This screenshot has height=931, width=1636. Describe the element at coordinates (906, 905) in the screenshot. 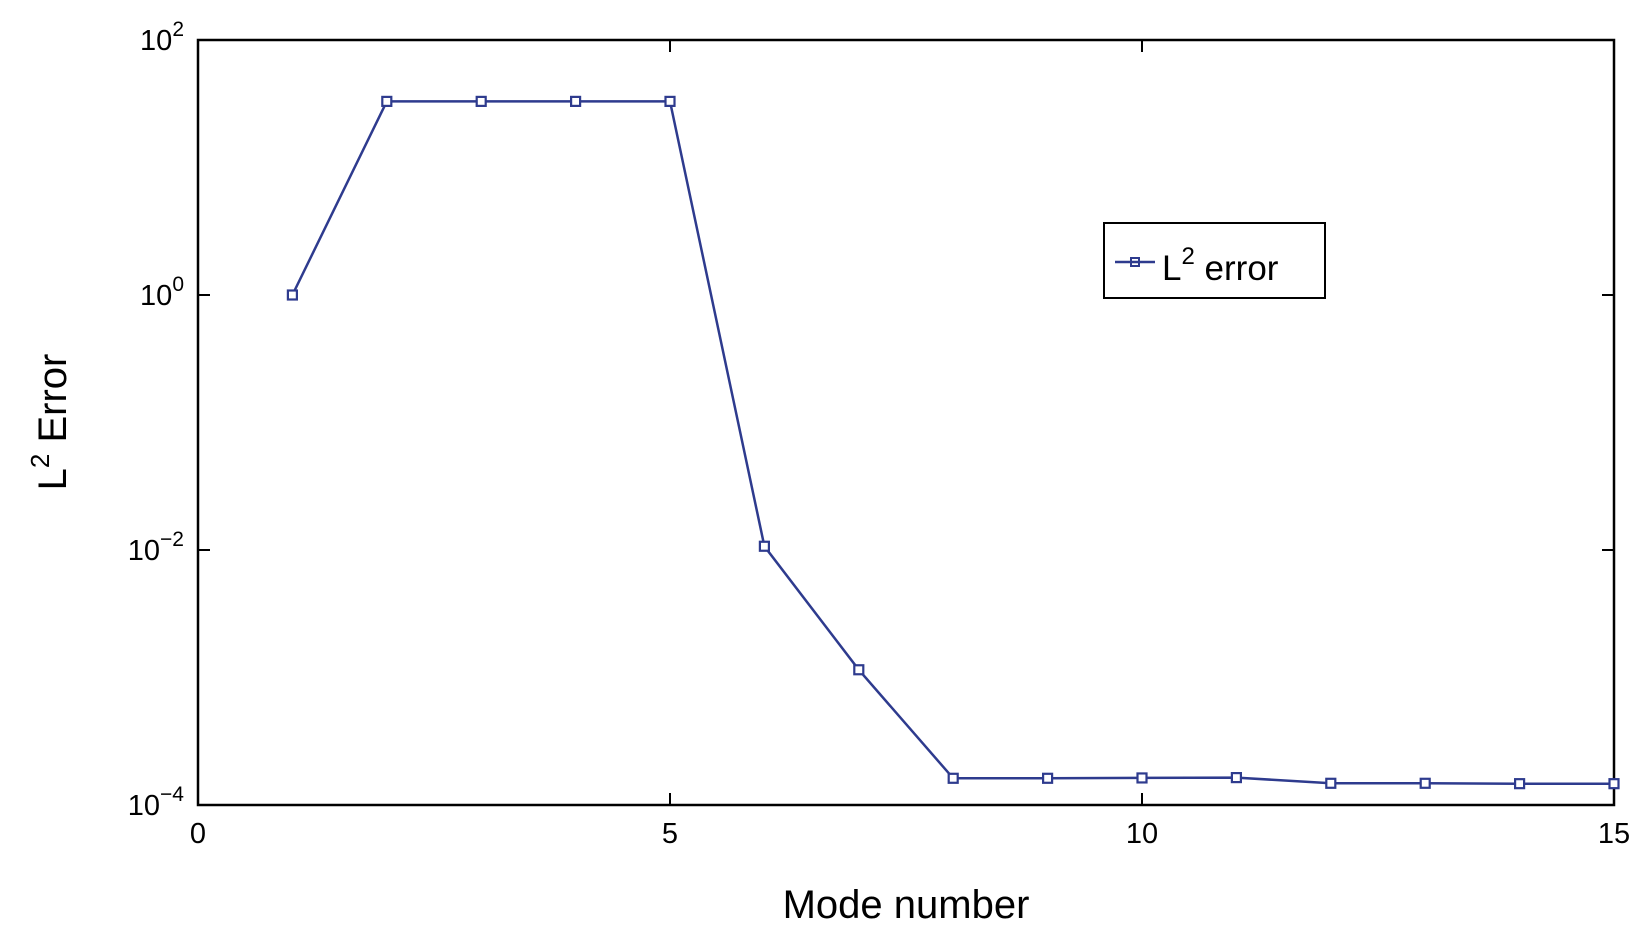

I see `x-axis-title: Mode number` at that location.